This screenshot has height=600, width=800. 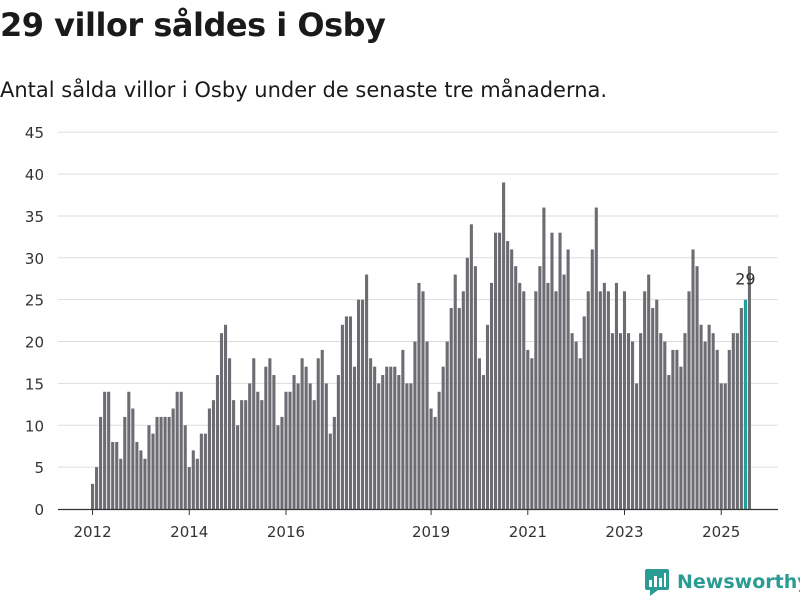 What do you see at coordinates (34, 217) in the screenshot?
I see `y-tick-label: 35` at bounding box center [34, 217].